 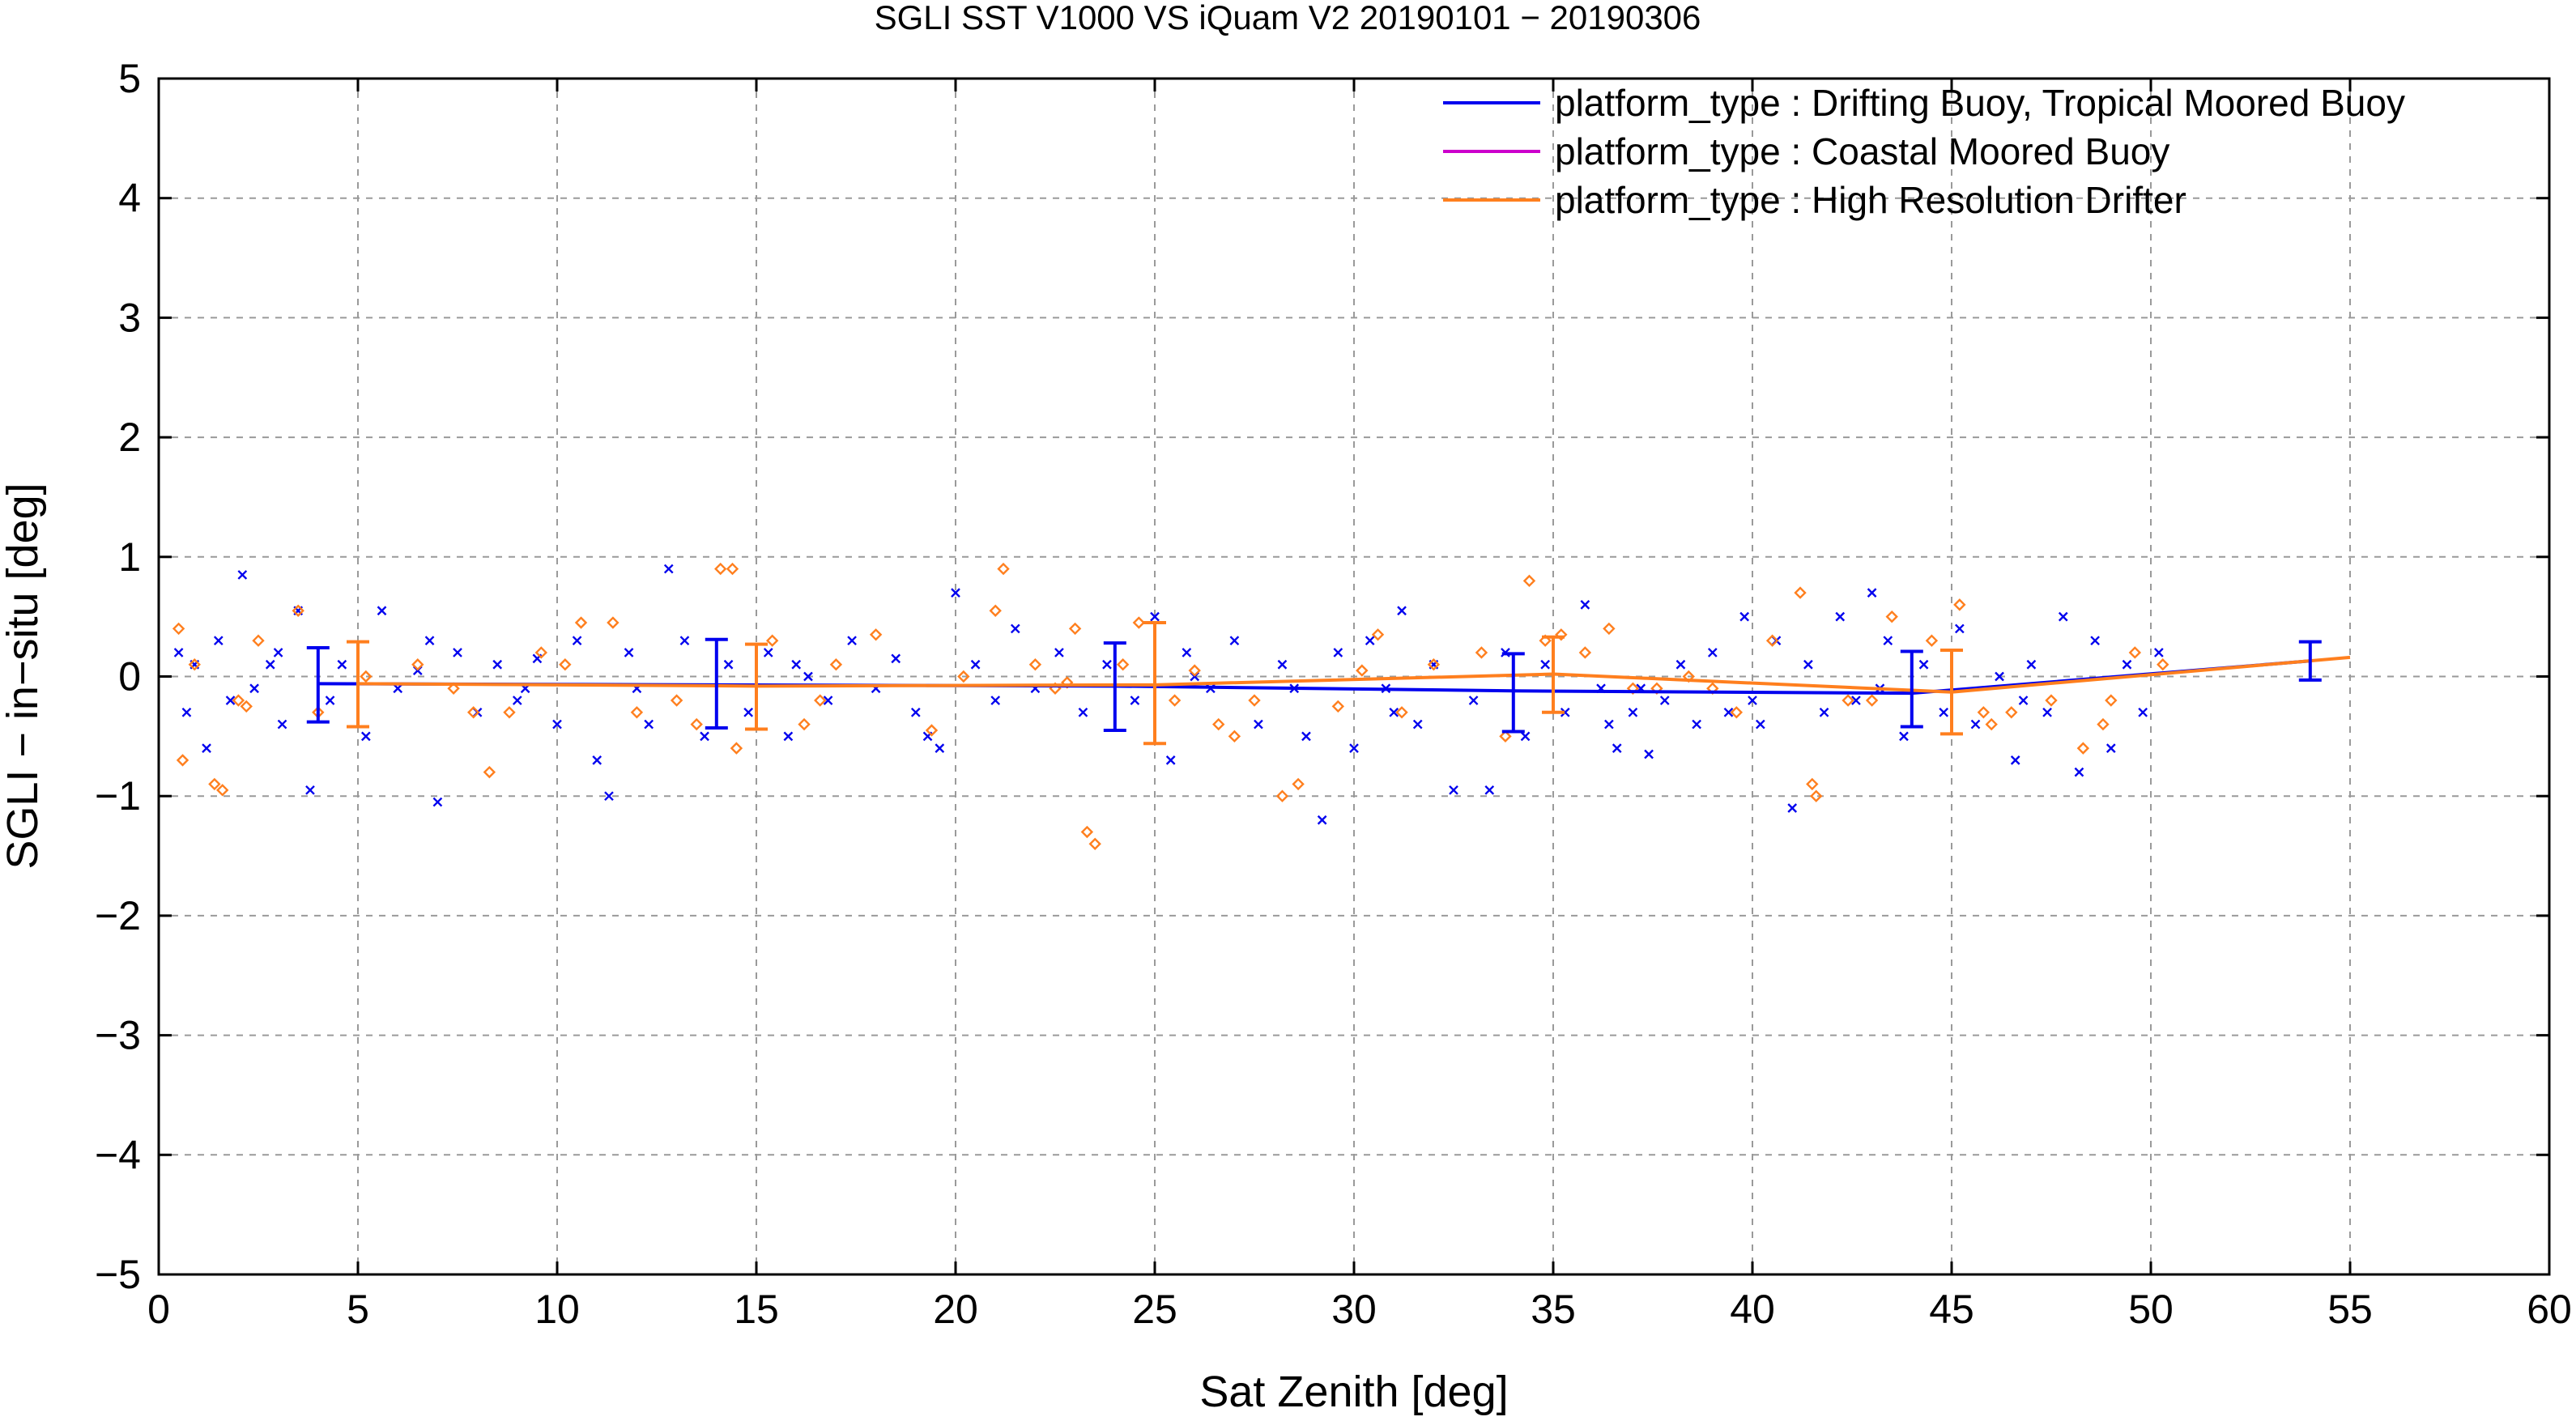 I want to click on y-tick-label: 3, so click(x=129, y=317).